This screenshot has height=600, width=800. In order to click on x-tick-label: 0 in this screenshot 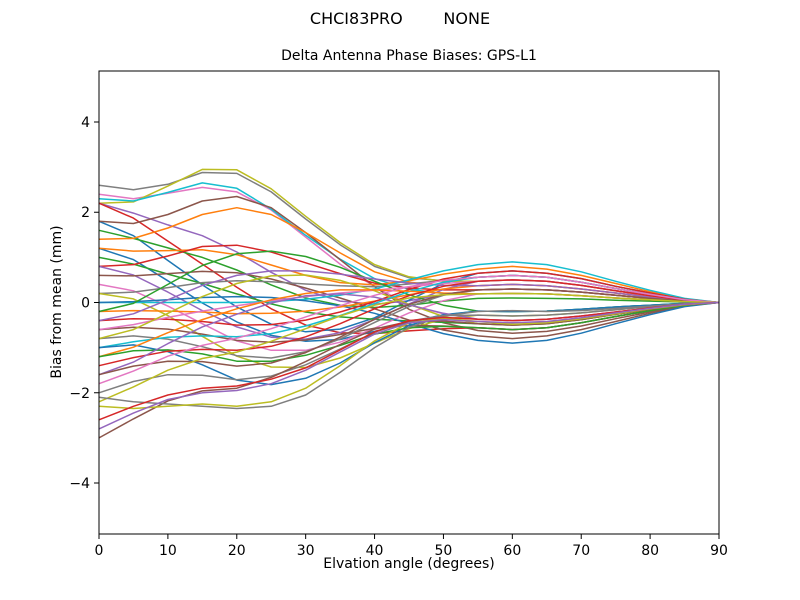, I will do `click(99, 551)`.